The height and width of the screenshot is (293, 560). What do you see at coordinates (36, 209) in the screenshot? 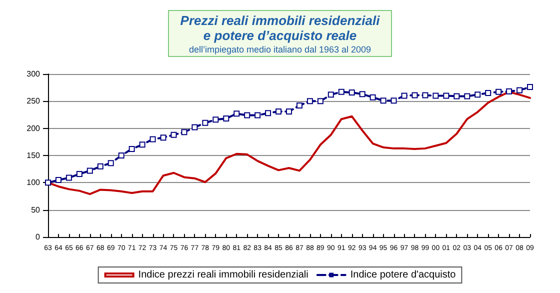
I see `y-tick-label: 50` at bounding box center [36, 209].